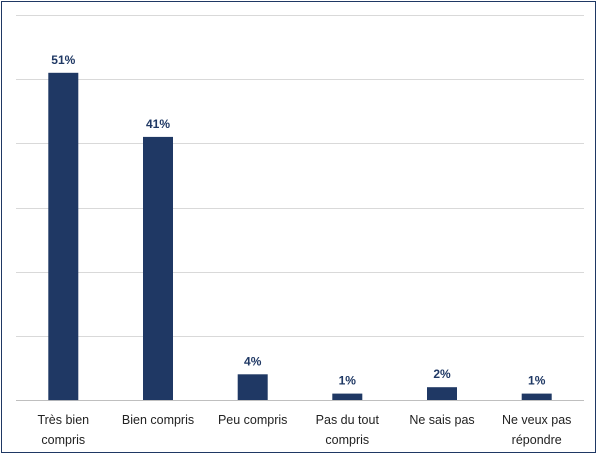 The height and width of the screenshot is (457, 600). What do you see at coordinates (158, 420) in the screenshot?
I see `category-label: Bien compris` at bounding box center [158, 420].